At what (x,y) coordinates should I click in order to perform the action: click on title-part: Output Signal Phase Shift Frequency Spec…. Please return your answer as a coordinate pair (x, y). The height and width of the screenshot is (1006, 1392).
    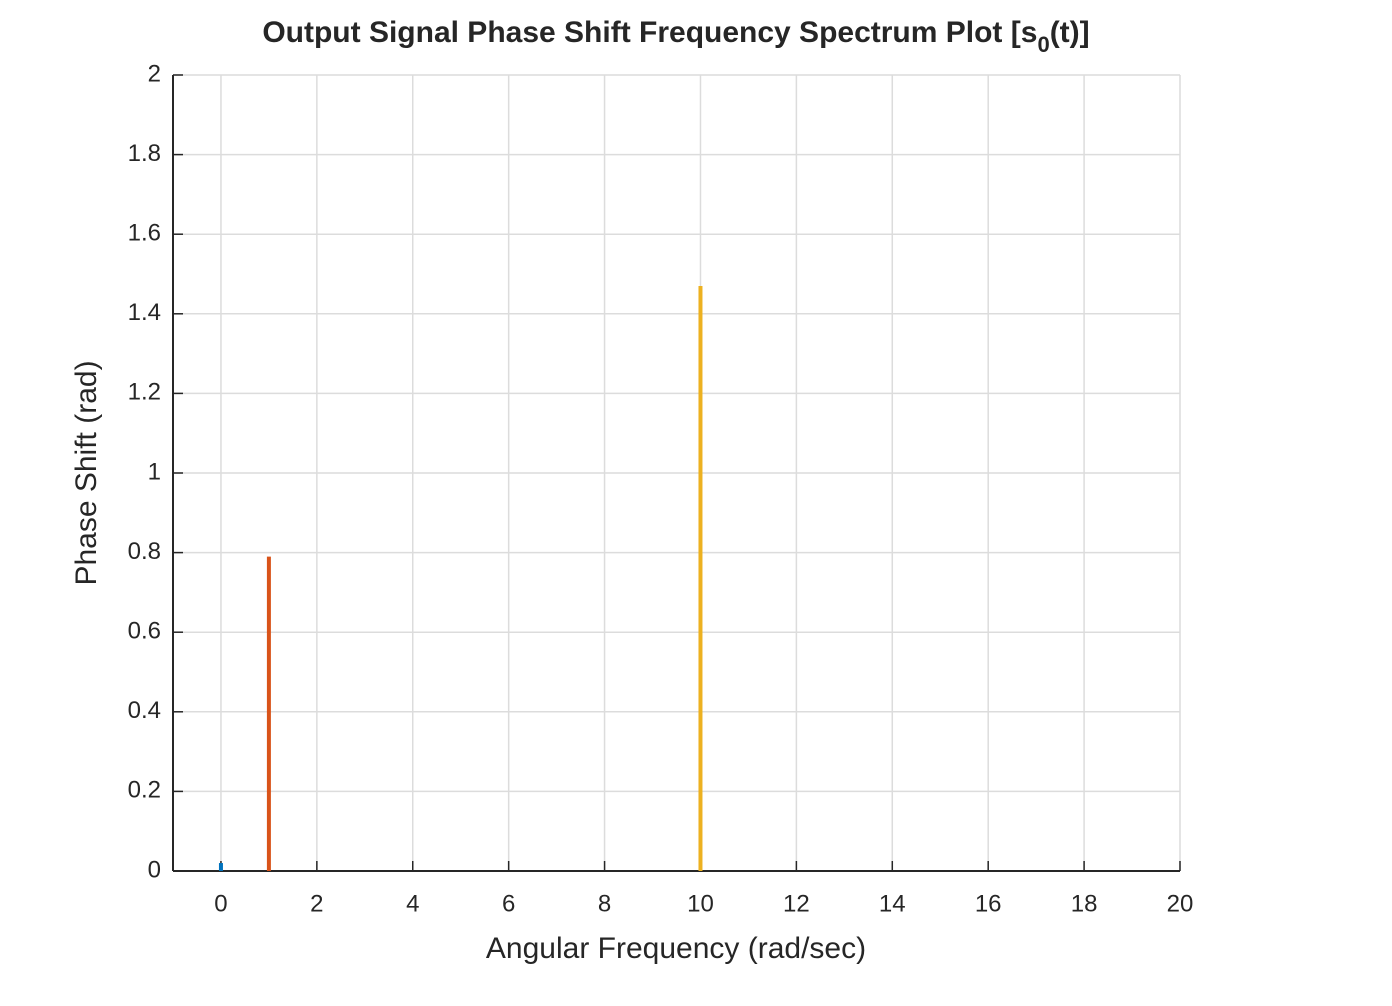
    Looking at the image, I should click on (649, 32).